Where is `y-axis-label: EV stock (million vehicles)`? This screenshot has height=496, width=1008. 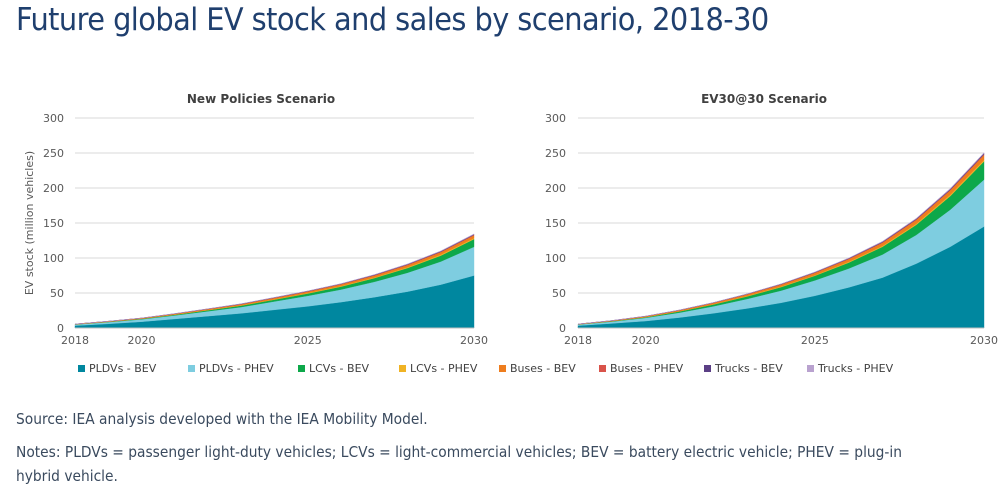 y-axis-label: EV stock (million vehicles) is located at coordinates (29, 223).